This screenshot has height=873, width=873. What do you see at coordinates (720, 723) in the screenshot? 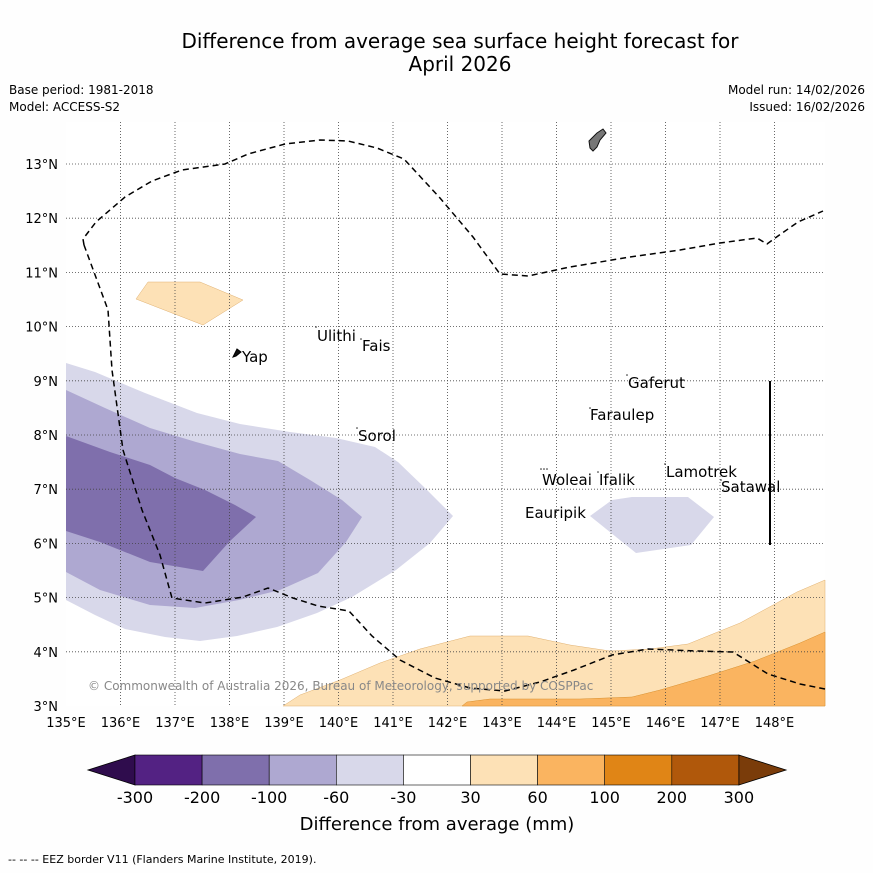
I see `lon-tick-label: 147°E` at bounding box center [720, 723].